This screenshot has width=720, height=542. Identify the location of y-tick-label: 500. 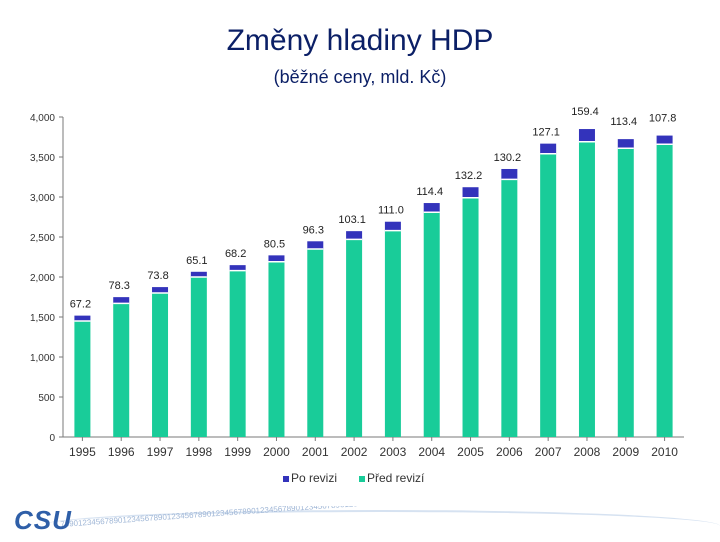
(46, 398).